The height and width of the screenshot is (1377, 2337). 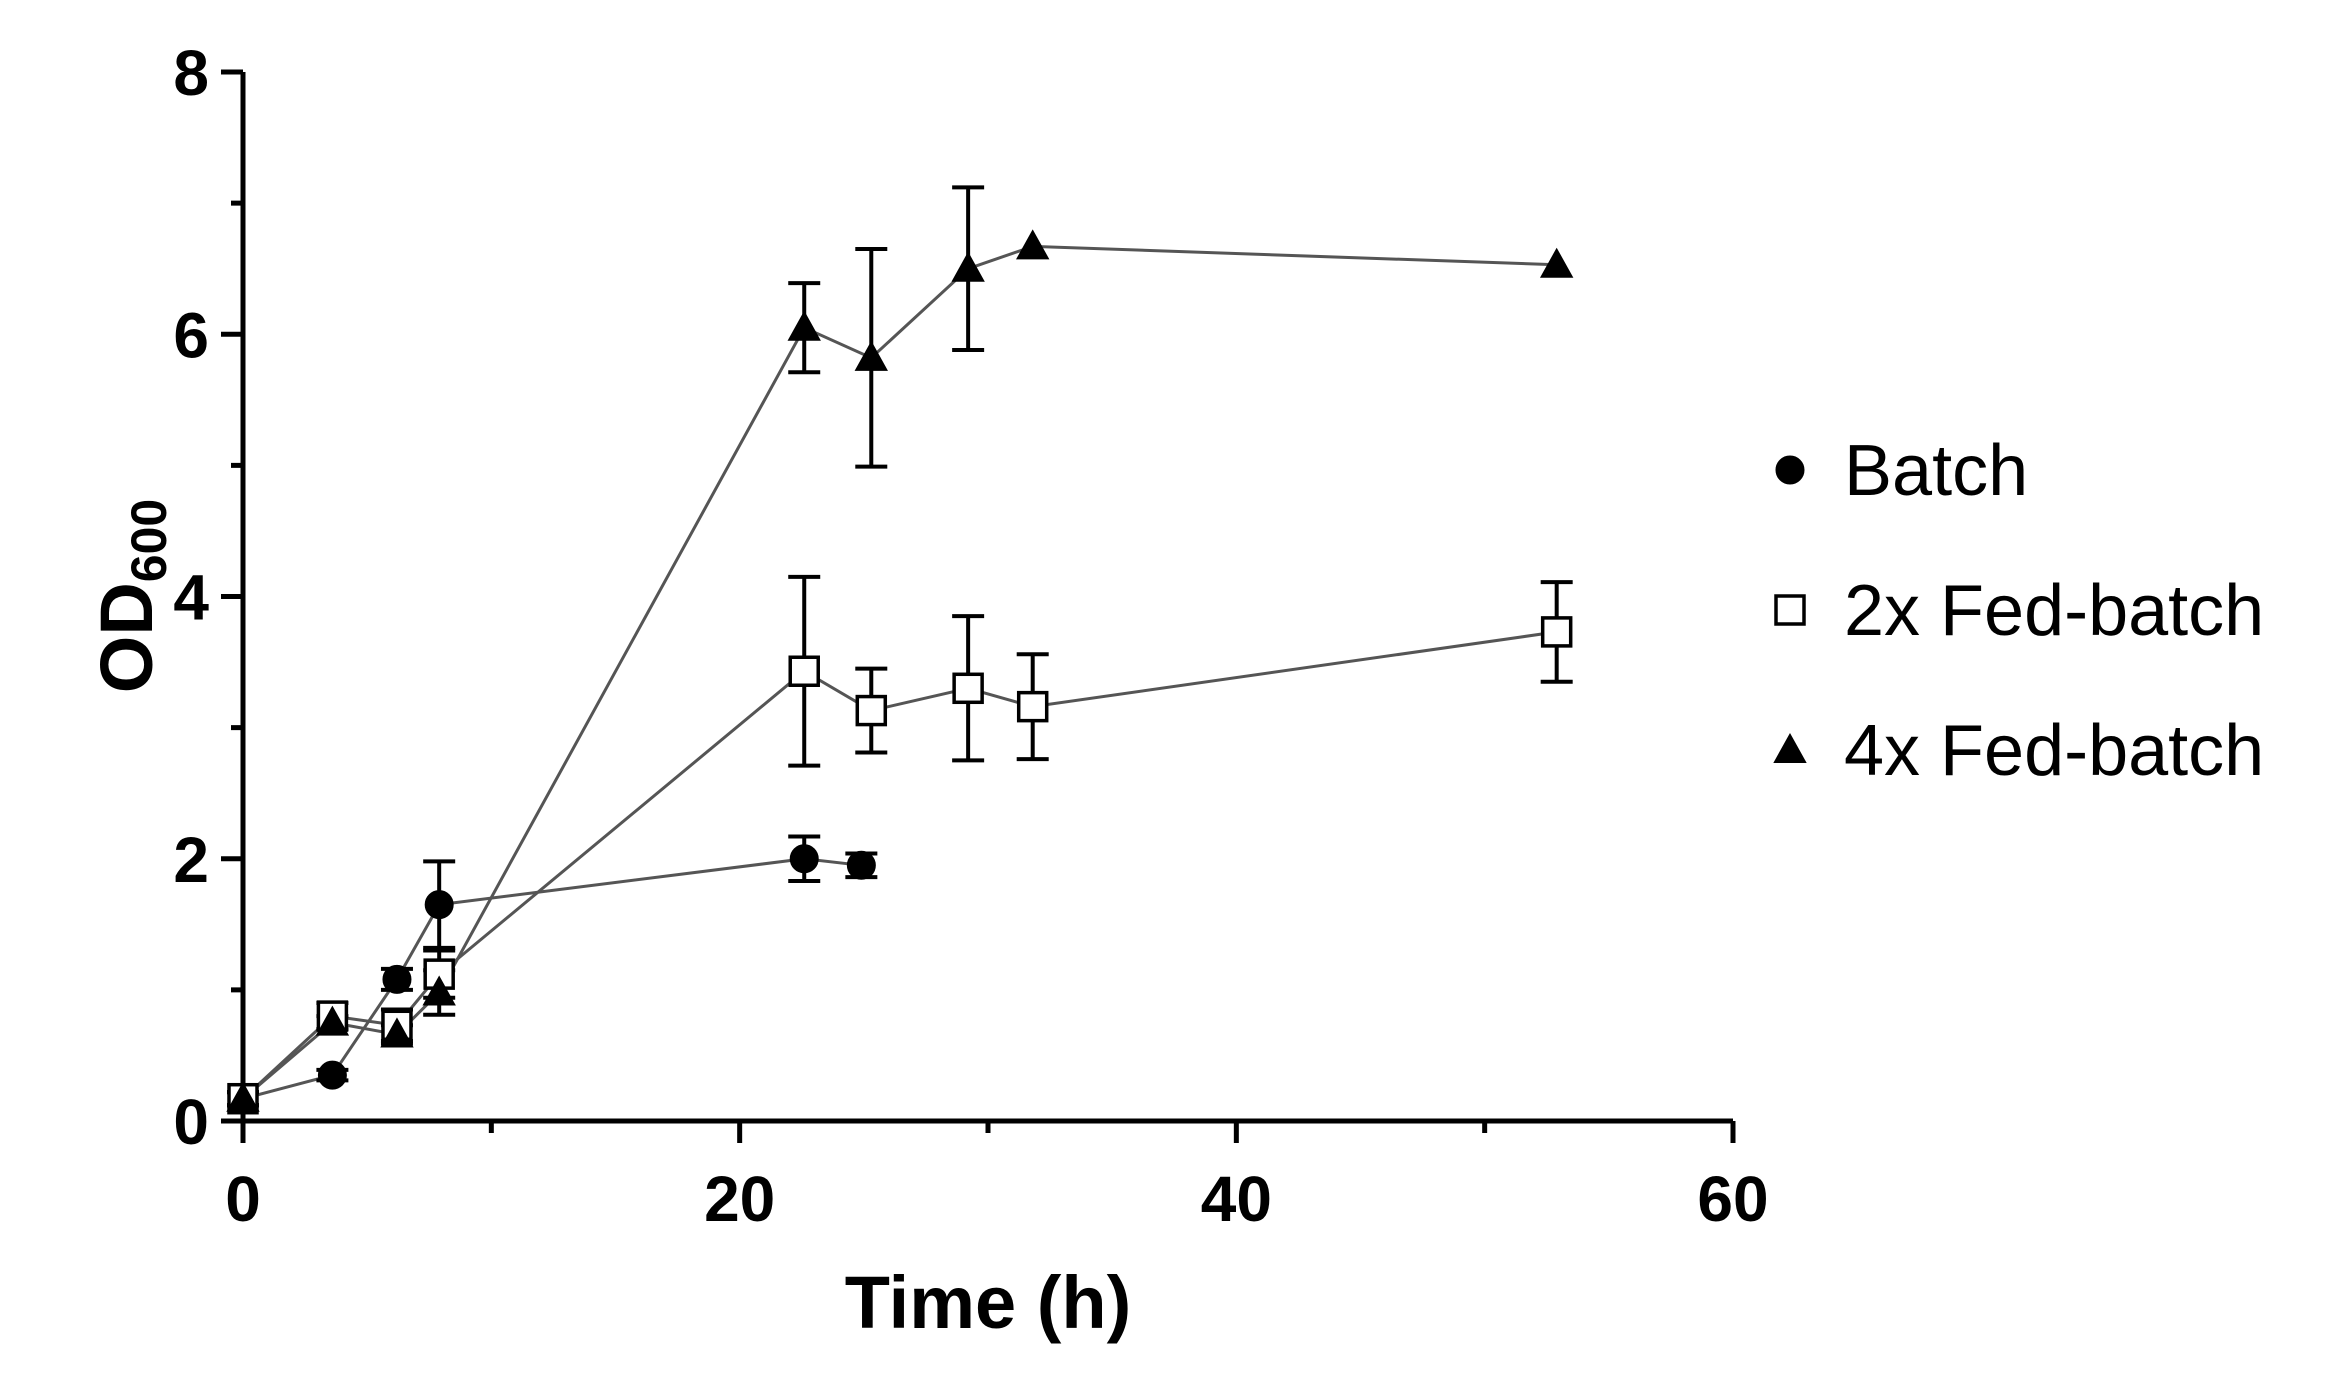 What do you see at coordinates (1732, 1199) in the screenshot?
I see `x-tick-label: 60` at bounding box center [1732, 1199].